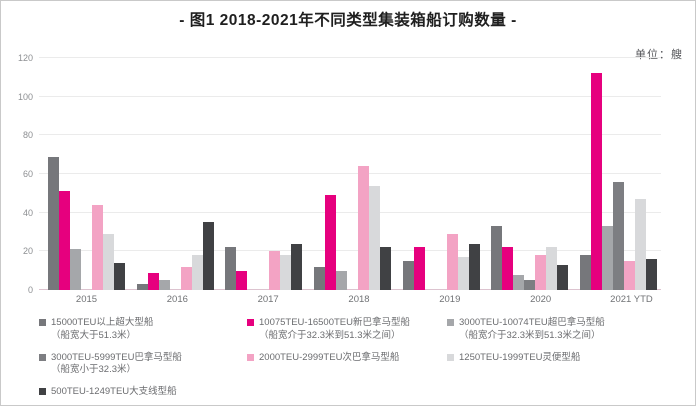 This screenshot has height=406, width=696. I want to click on y-tick-label-20: 20, so click(27, 251).